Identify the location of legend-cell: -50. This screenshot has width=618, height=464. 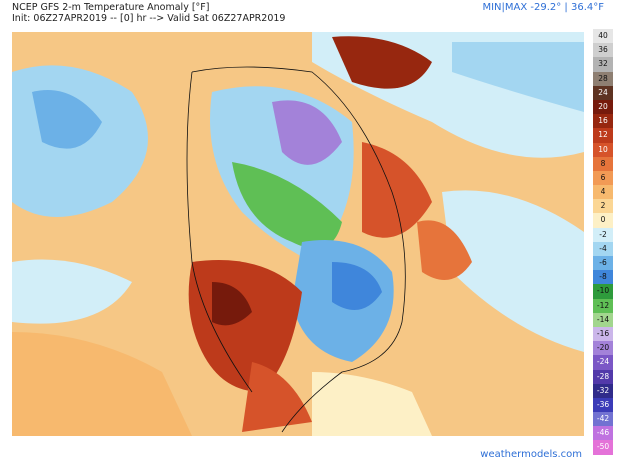
(603, 447).